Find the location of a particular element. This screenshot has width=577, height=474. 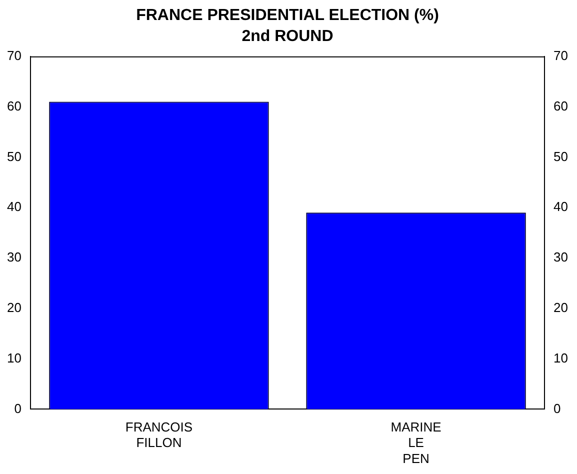

y-tick-label: 20 is located at coordinates (14, 307).